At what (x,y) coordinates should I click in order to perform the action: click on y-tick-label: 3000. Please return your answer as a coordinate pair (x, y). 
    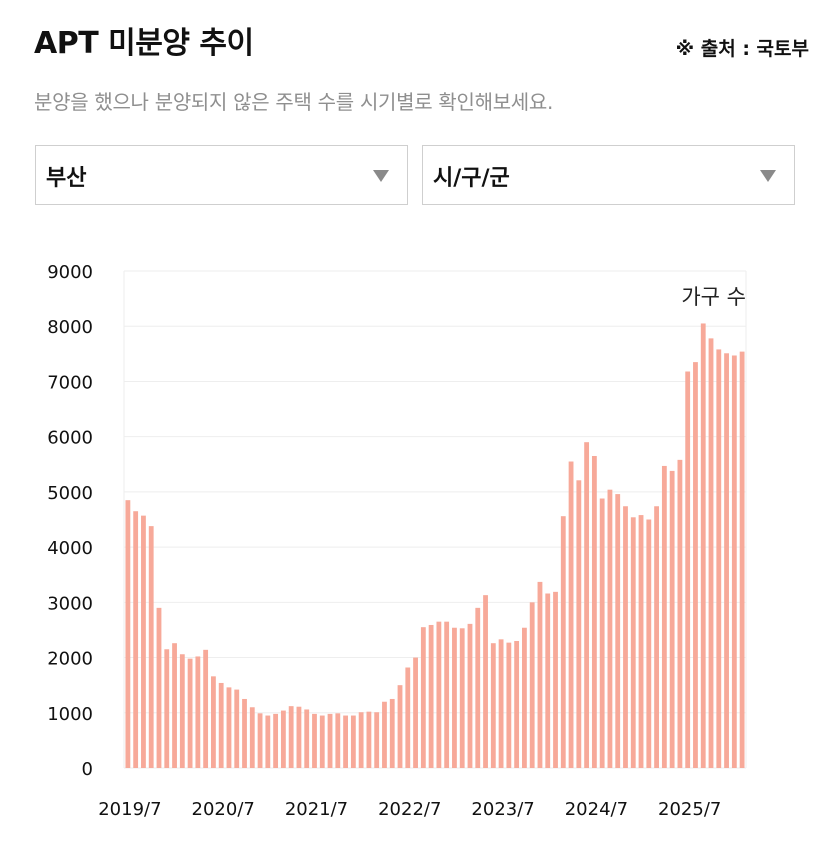
    Looking at the image, I should click on (70, 603).